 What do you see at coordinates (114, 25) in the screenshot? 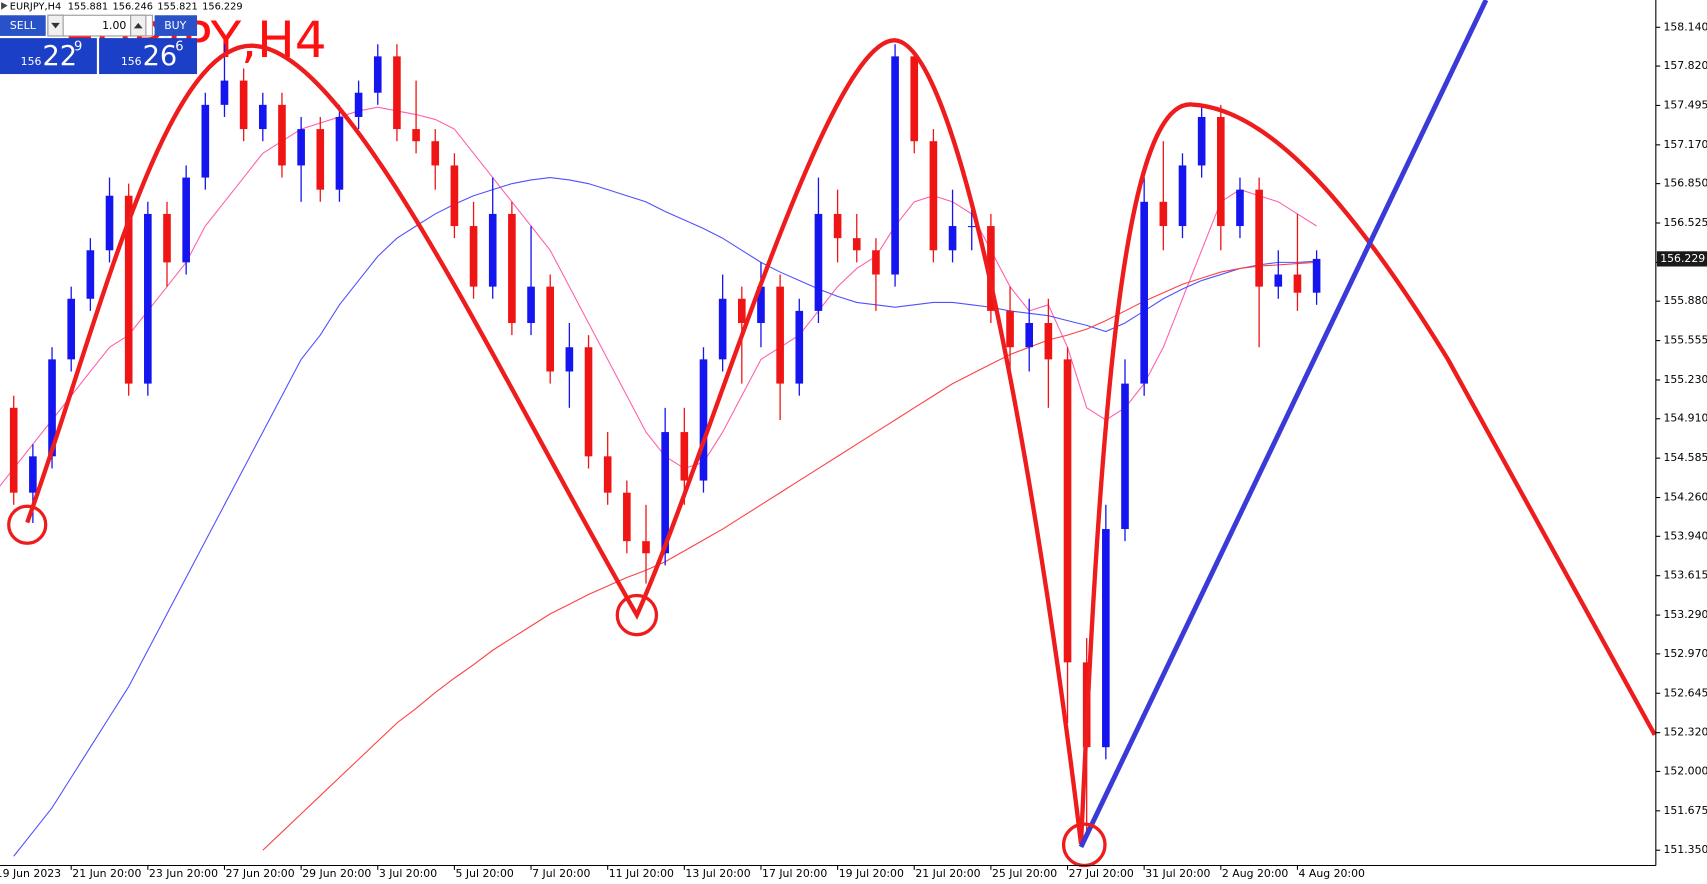
I see `lot-value: 1.00` at bounding box center [114, 25].